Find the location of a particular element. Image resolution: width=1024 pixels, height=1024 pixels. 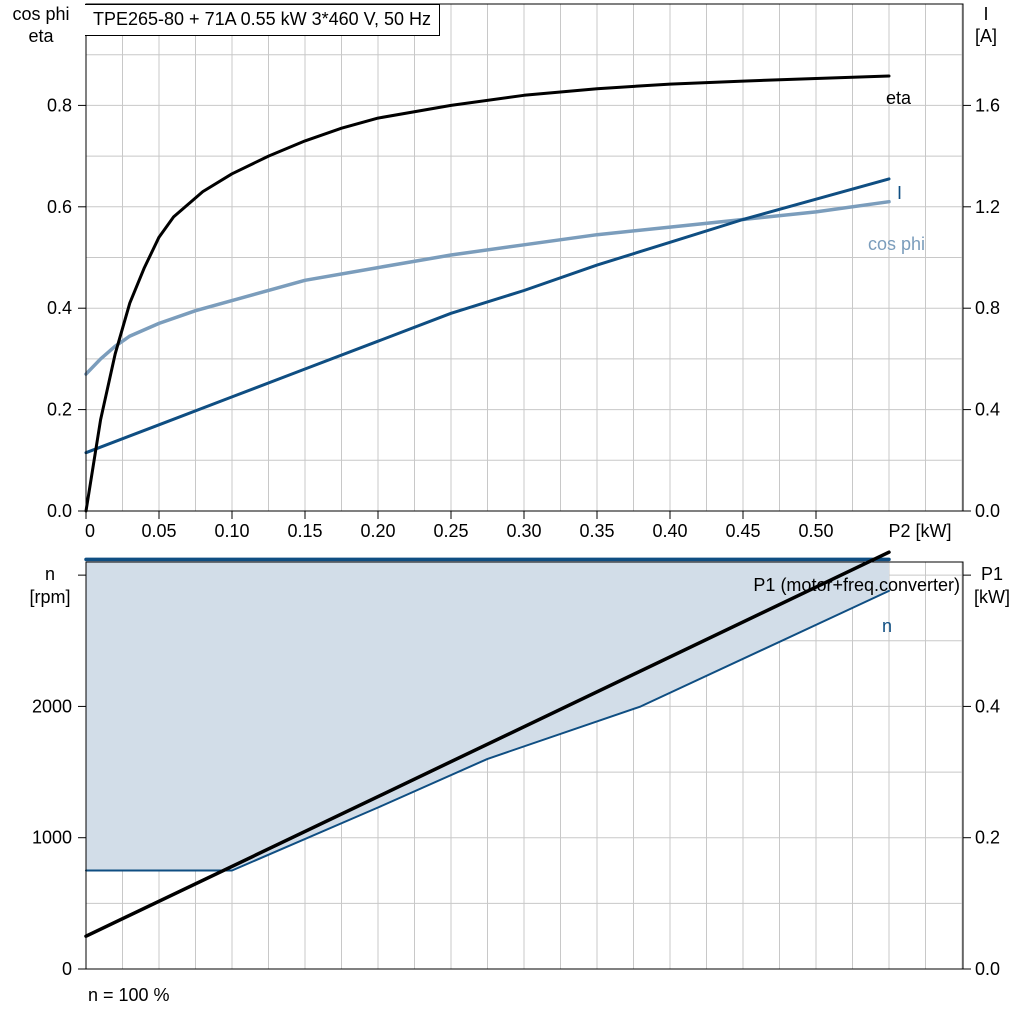

top-right-tick-label: 0.4 is located at coordinates (987, 410).